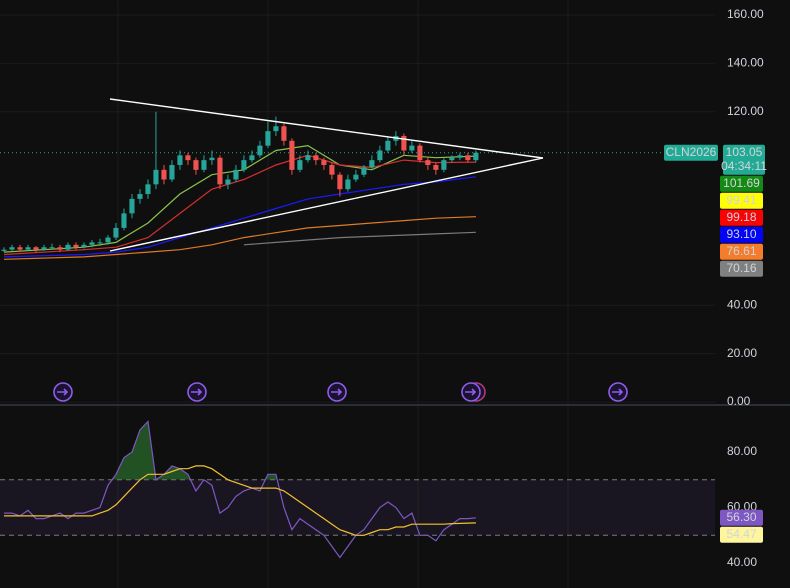 This screenshot has width=790, height=588. I want to click on price-tag-label: 54.47, so click(741, 534).